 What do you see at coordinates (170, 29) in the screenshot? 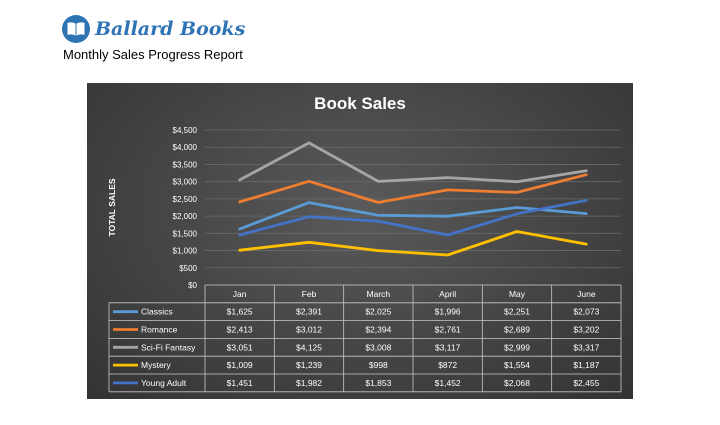
I see `brand-name: Ballard Books` at bounding box center [170, 29].